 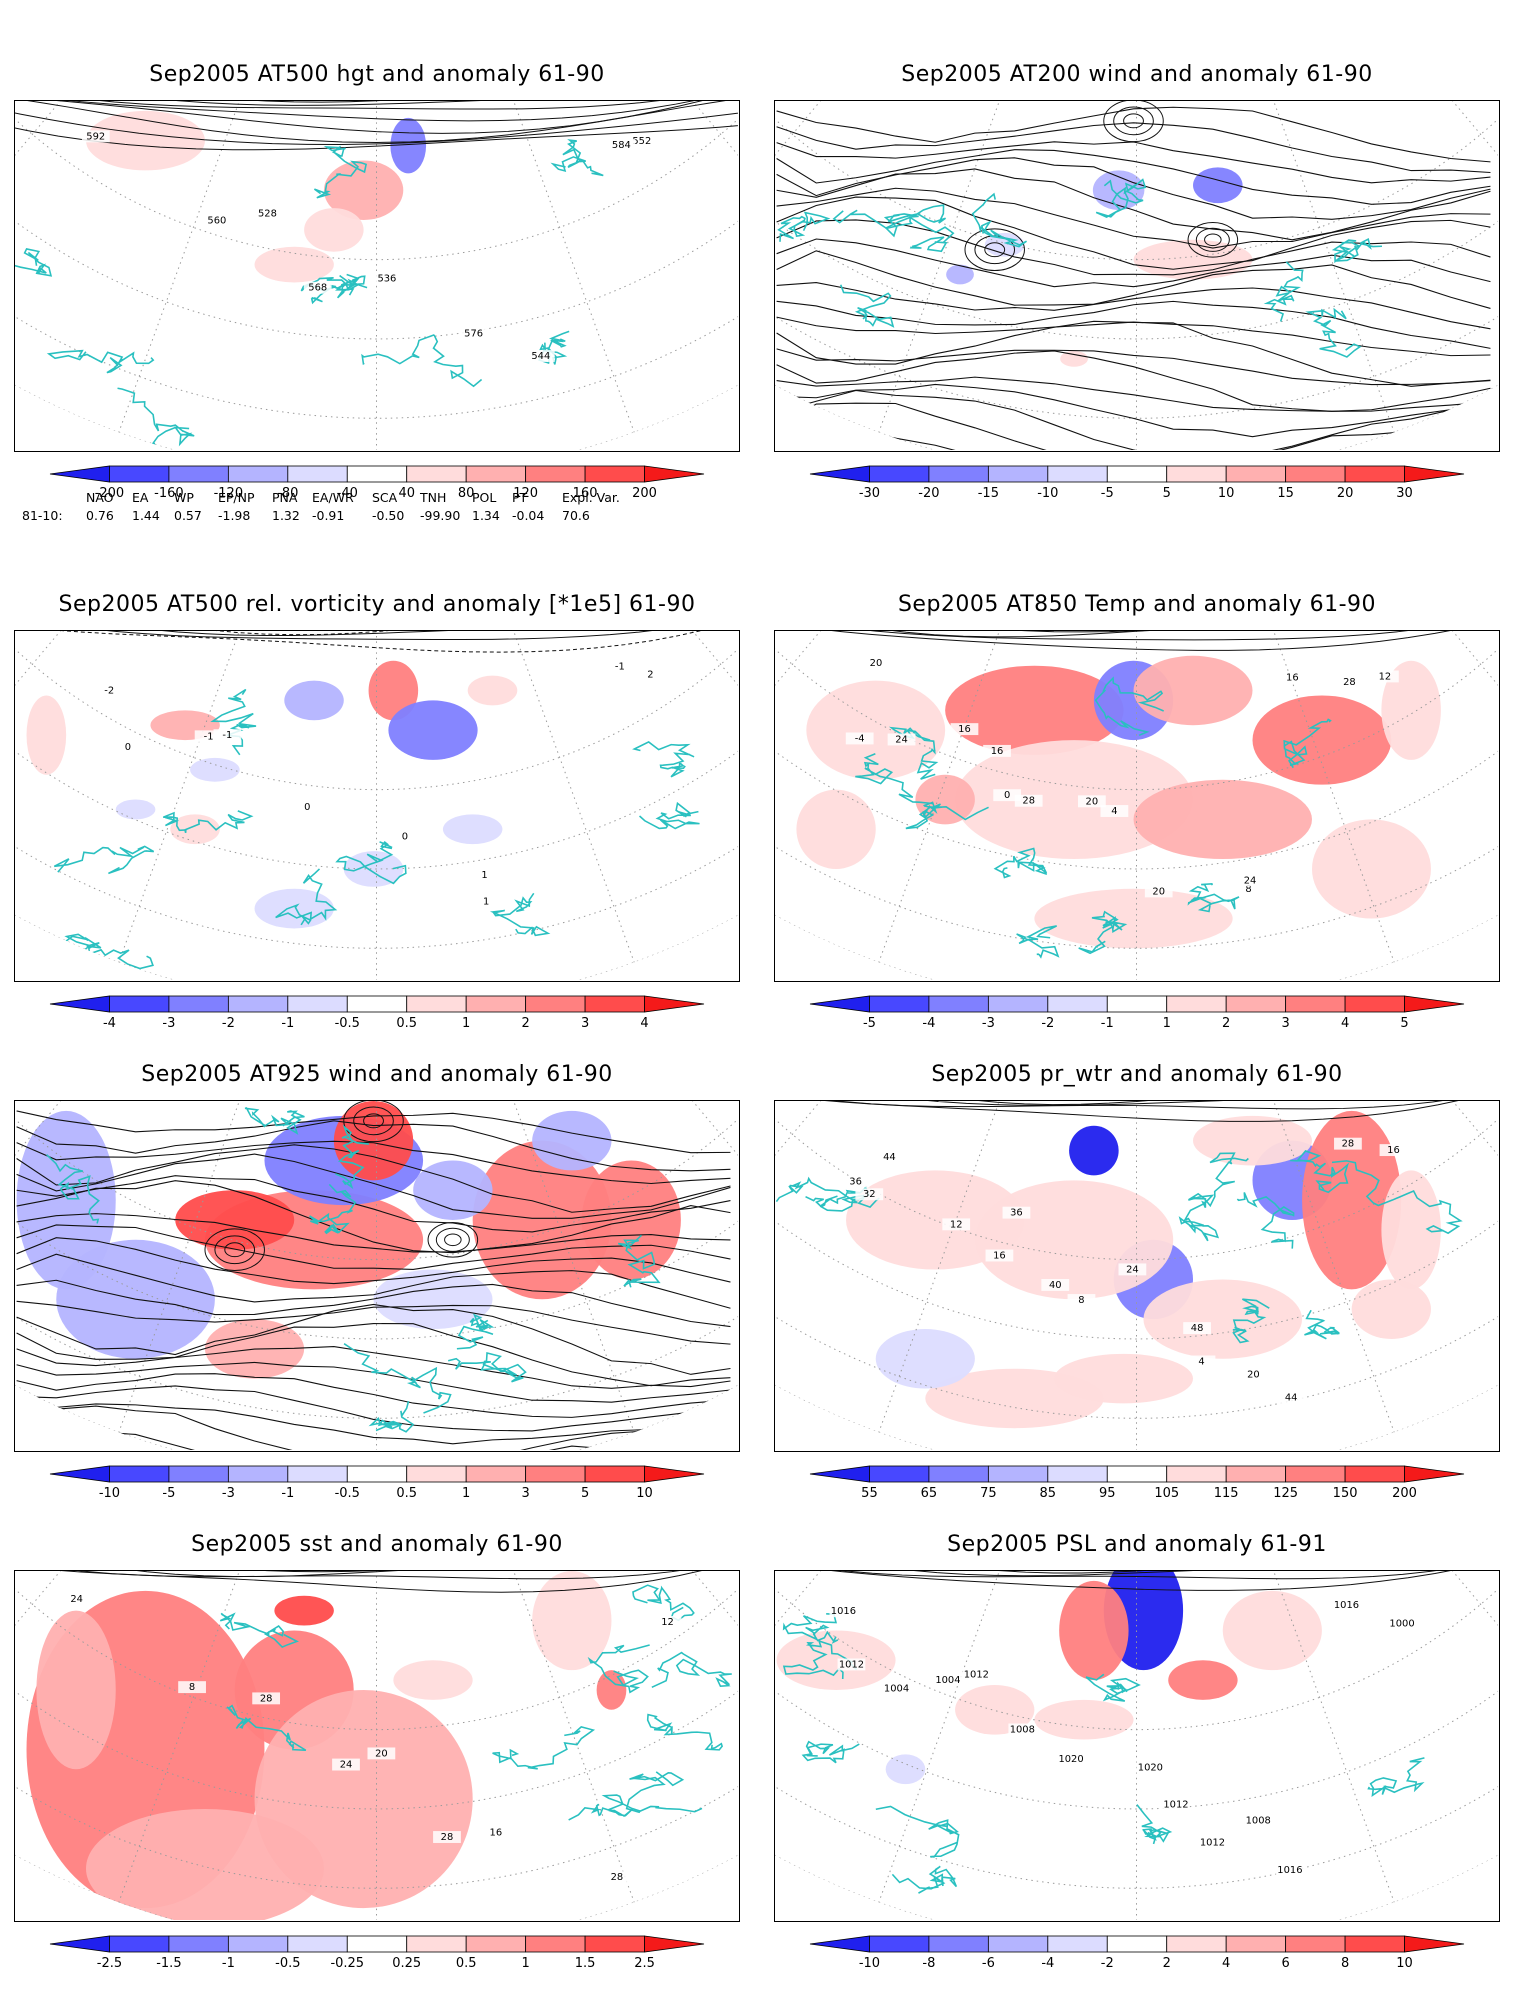 What do you see at coordinates (486, 515) in the screenshot?
I see `teleconnection-value: 1.34` at bounding box center [486, 515].